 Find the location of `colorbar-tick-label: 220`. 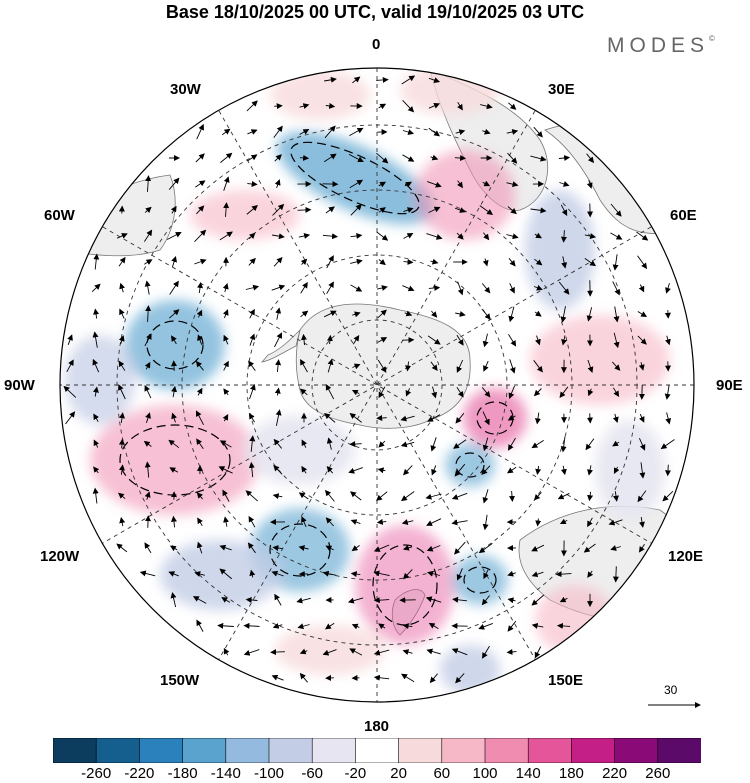

colorbar-tick-label: 220 is located at coordinates (615, 773).